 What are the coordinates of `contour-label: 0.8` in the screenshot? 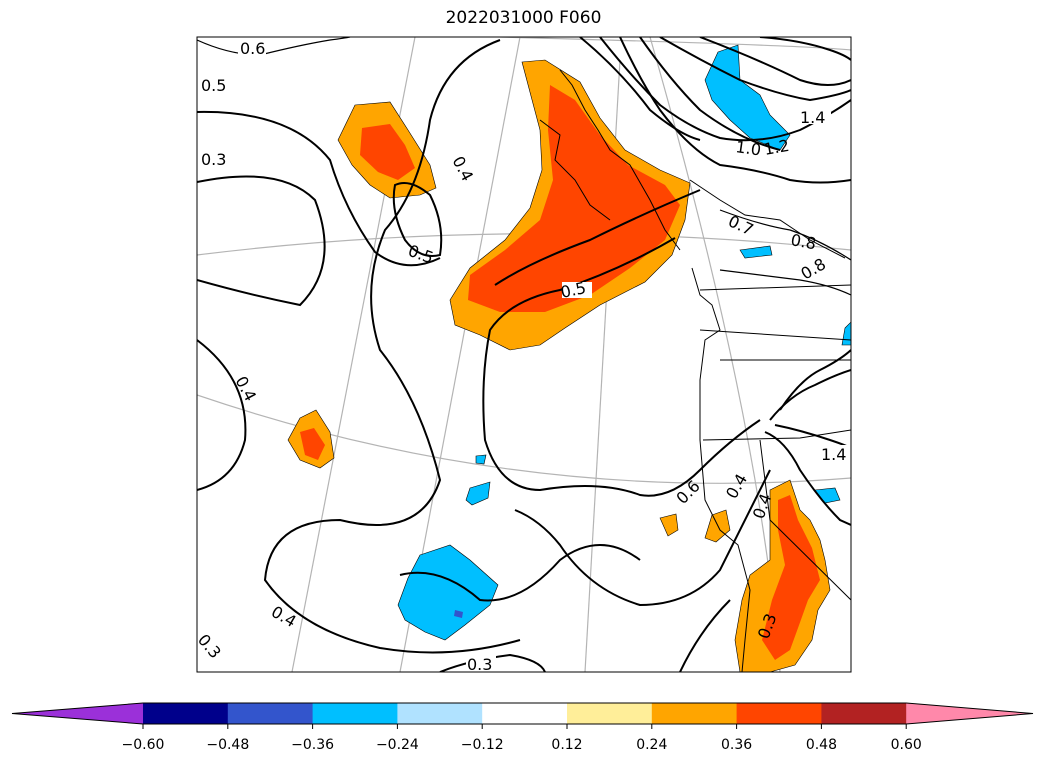 It's located at (803, 241).